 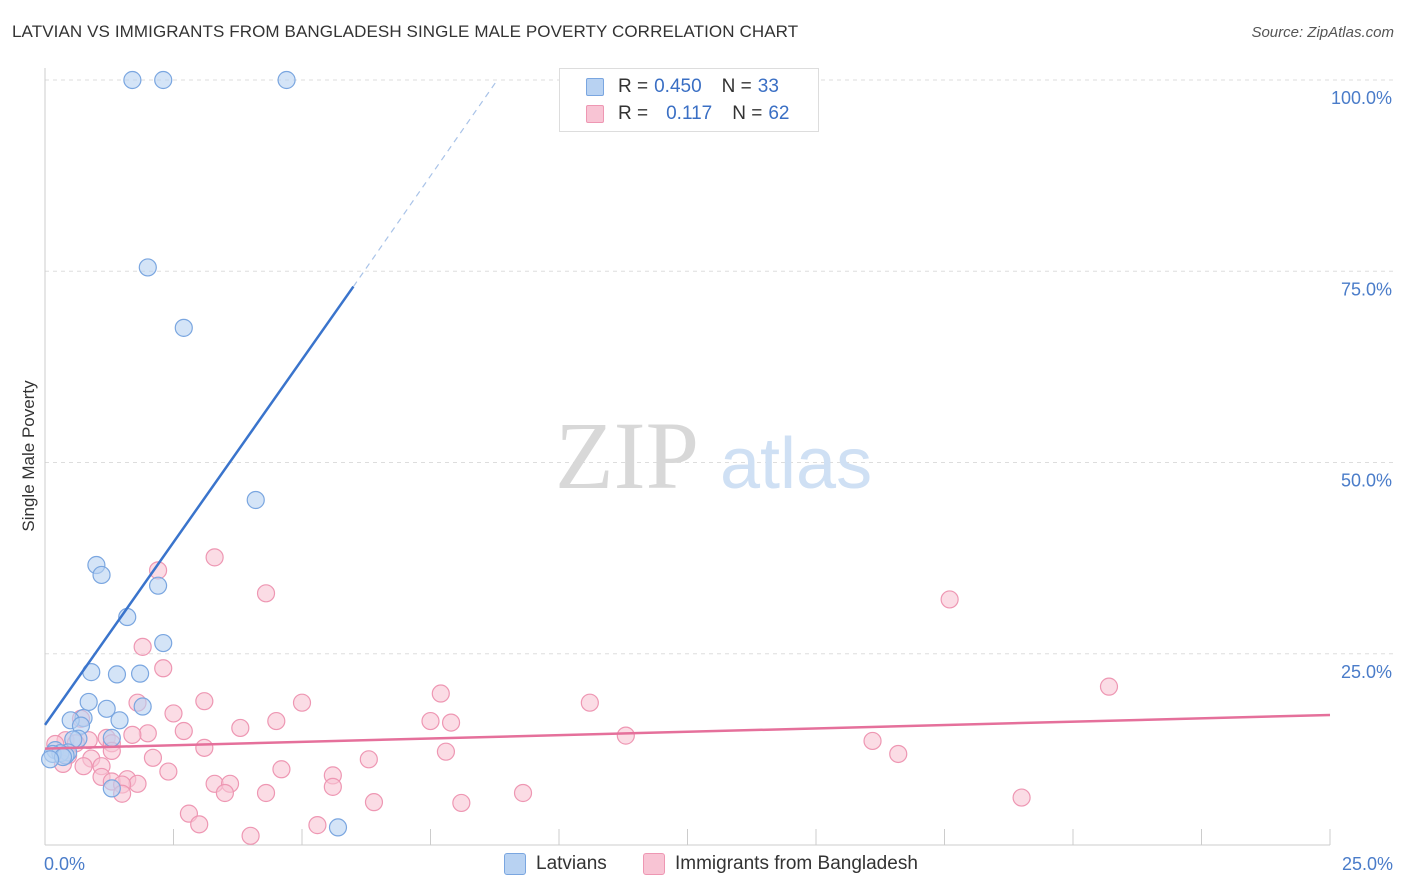 I want to click on latvians-legend-label: Latvians, so click(x=571, y=863).